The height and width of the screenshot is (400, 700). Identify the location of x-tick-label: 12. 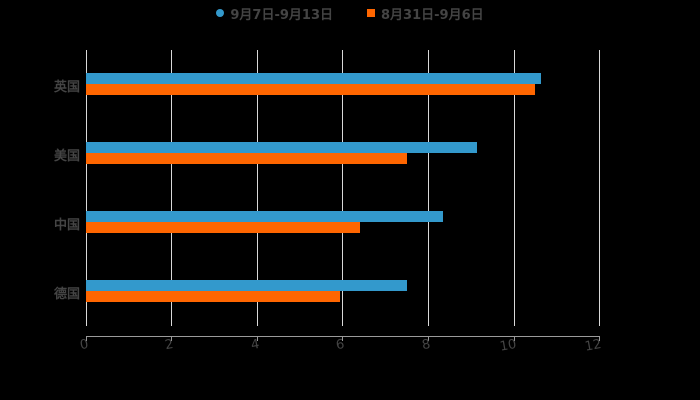
(593, 346).